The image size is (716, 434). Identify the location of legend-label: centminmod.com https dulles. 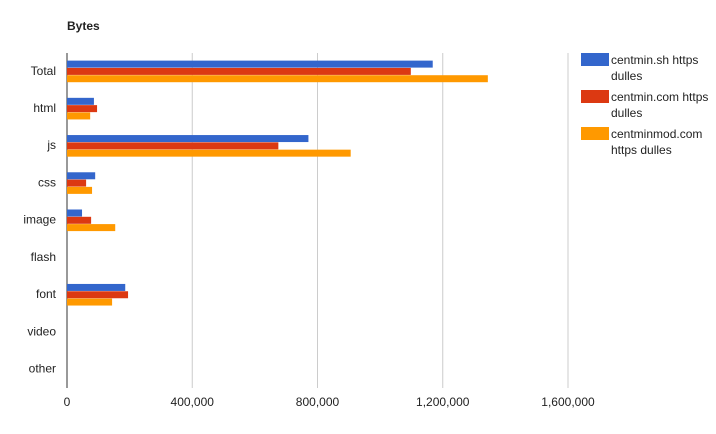
(657, 142).